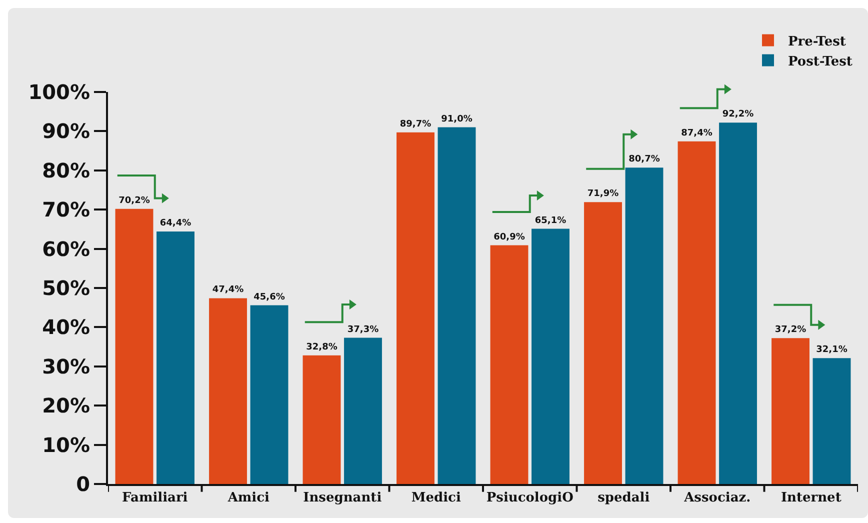  Describe the element at coordinates (790, 330) in the screenshot. I see `data-label: 37,2%` at that location.